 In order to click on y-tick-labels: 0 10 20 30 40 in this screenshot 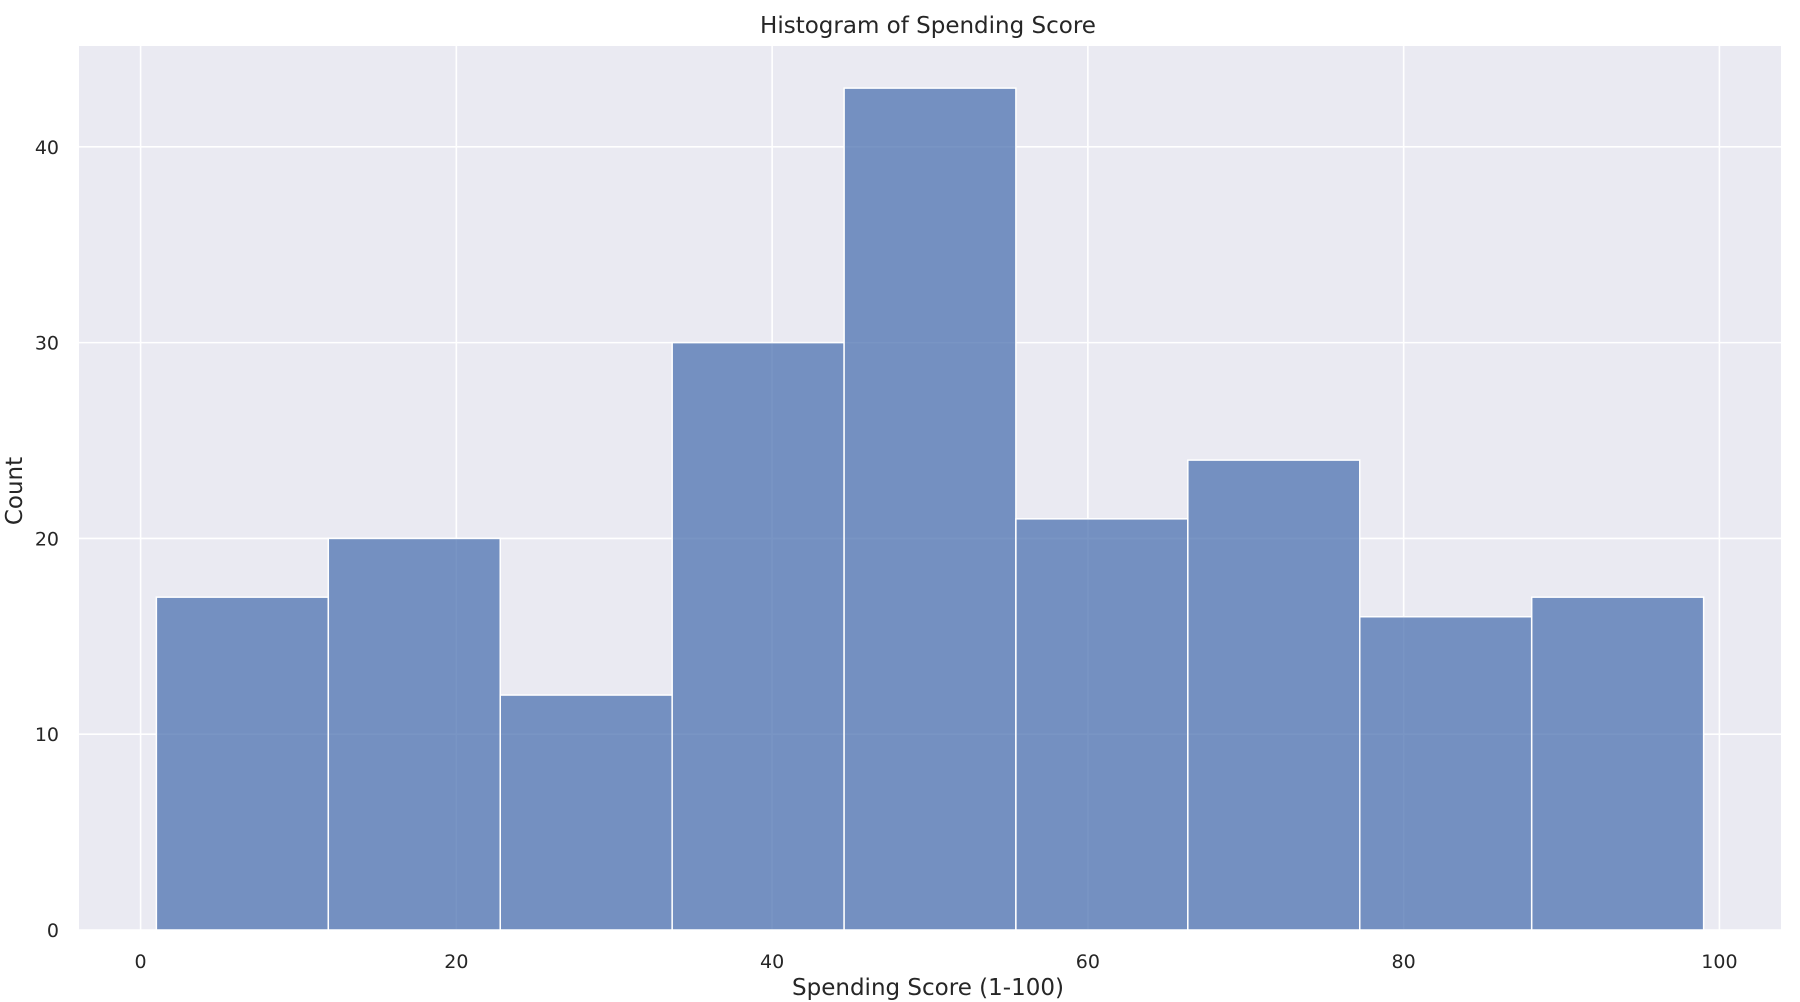, I will do `click(47, 539)`.